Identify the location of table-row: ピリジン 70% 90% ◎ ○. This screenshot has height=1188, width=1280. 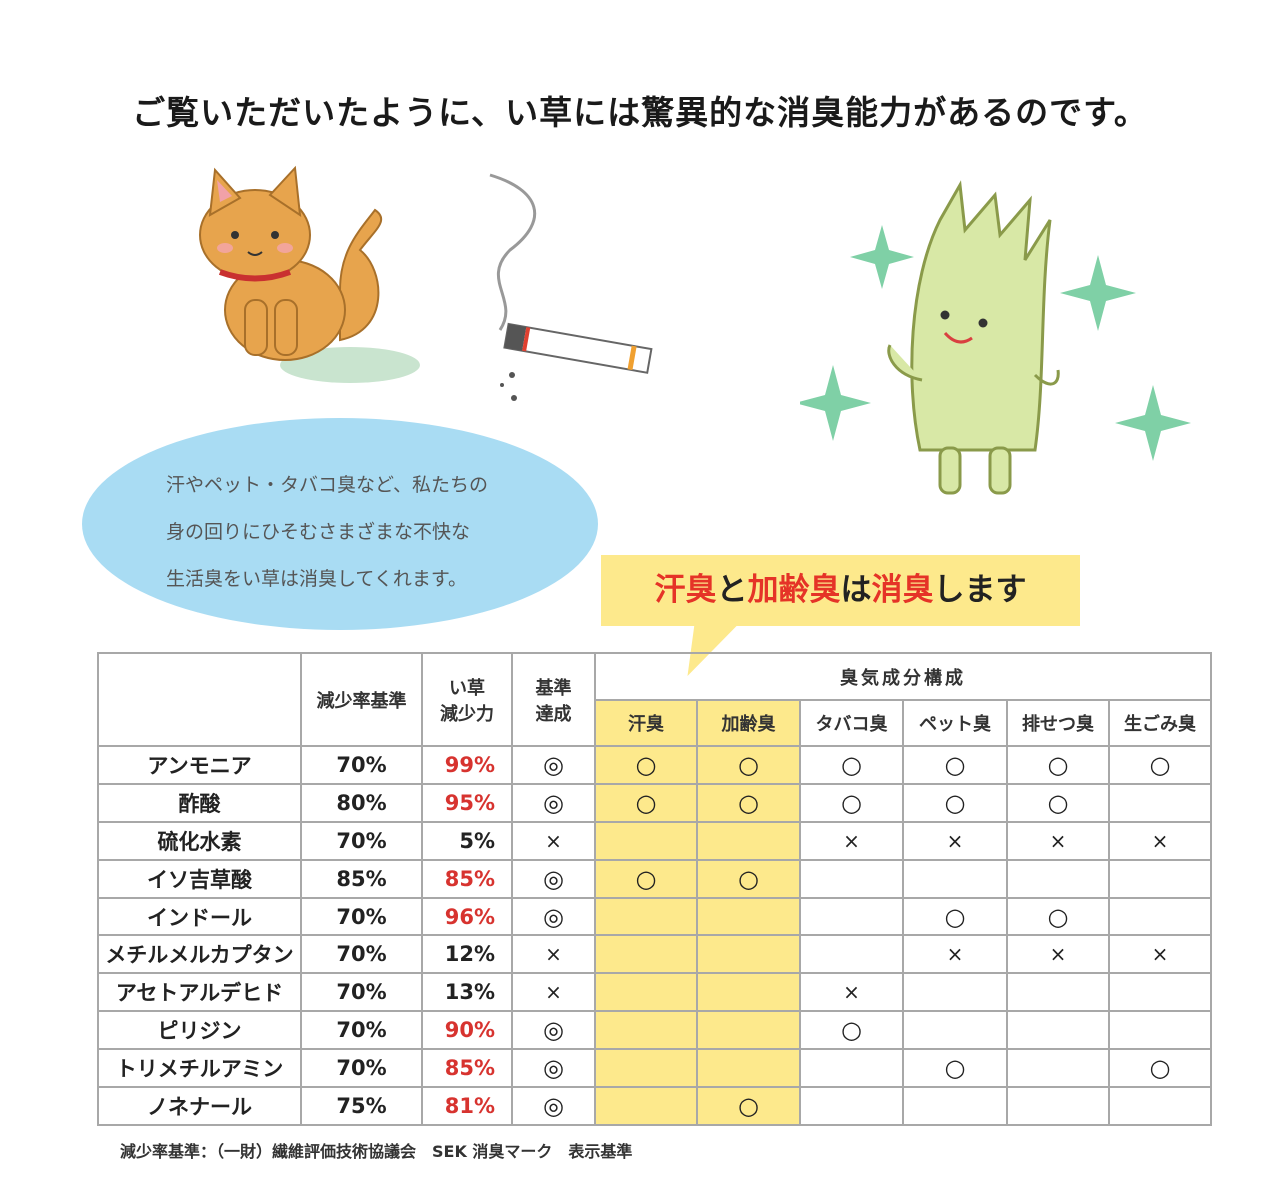
(654, 1030).